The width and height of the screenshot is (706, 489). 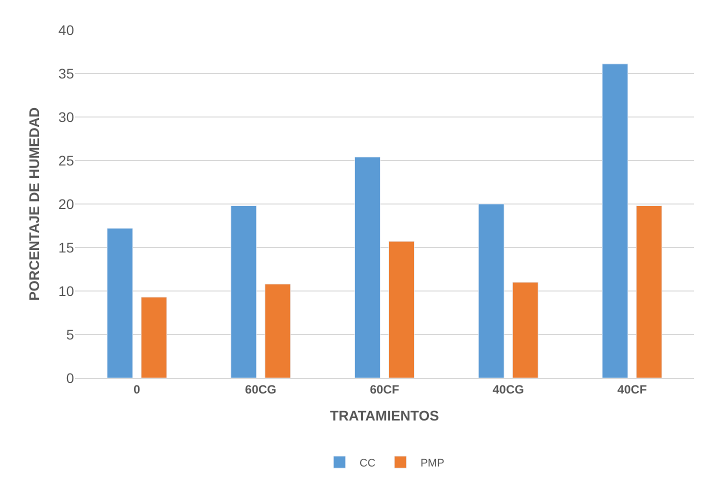 What do you see at coordinates (66, 204) in the screenshot?
I see `y-tick-label: 20` at bounding box center [66, 204].